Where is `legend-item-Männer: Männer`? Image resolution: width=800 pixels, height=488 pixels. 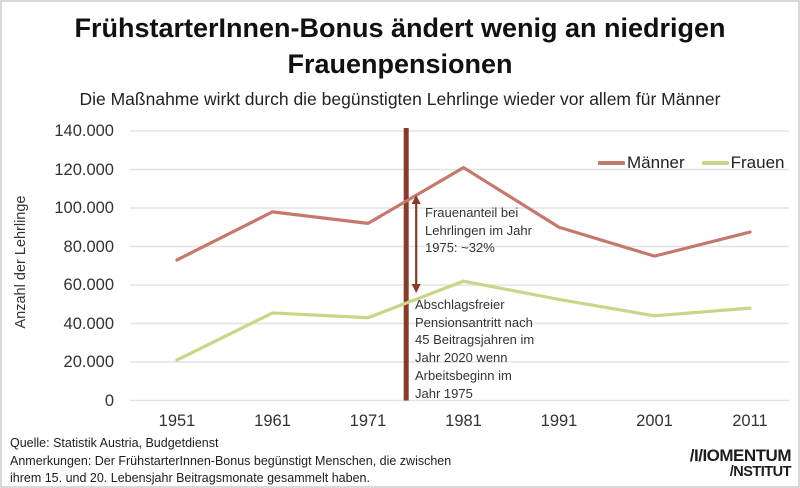
legend-item-Männer: Männer is located at coordinates (641, 163).